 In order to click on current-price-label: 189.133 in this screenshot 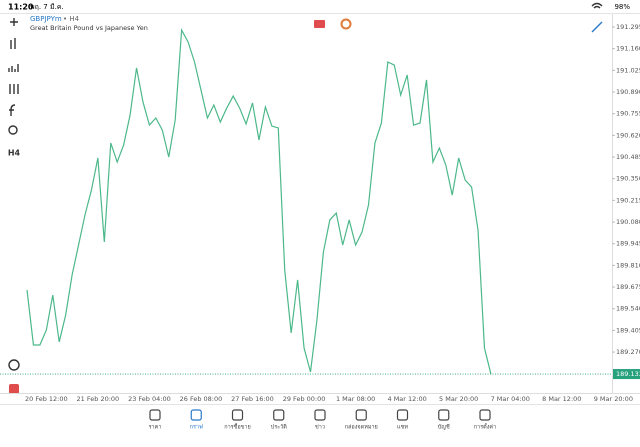, I will do `click(628, 374)`.